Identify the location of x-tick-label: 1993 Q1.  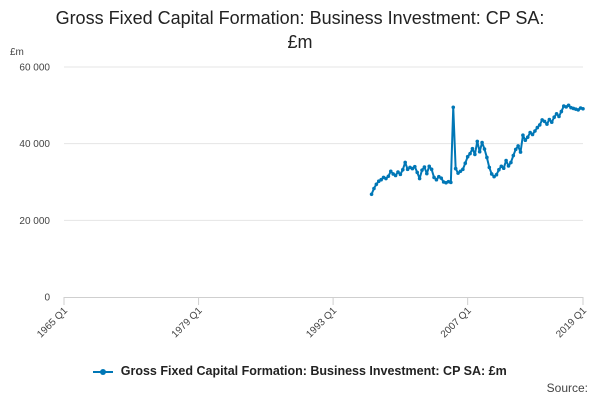
(321, 322).